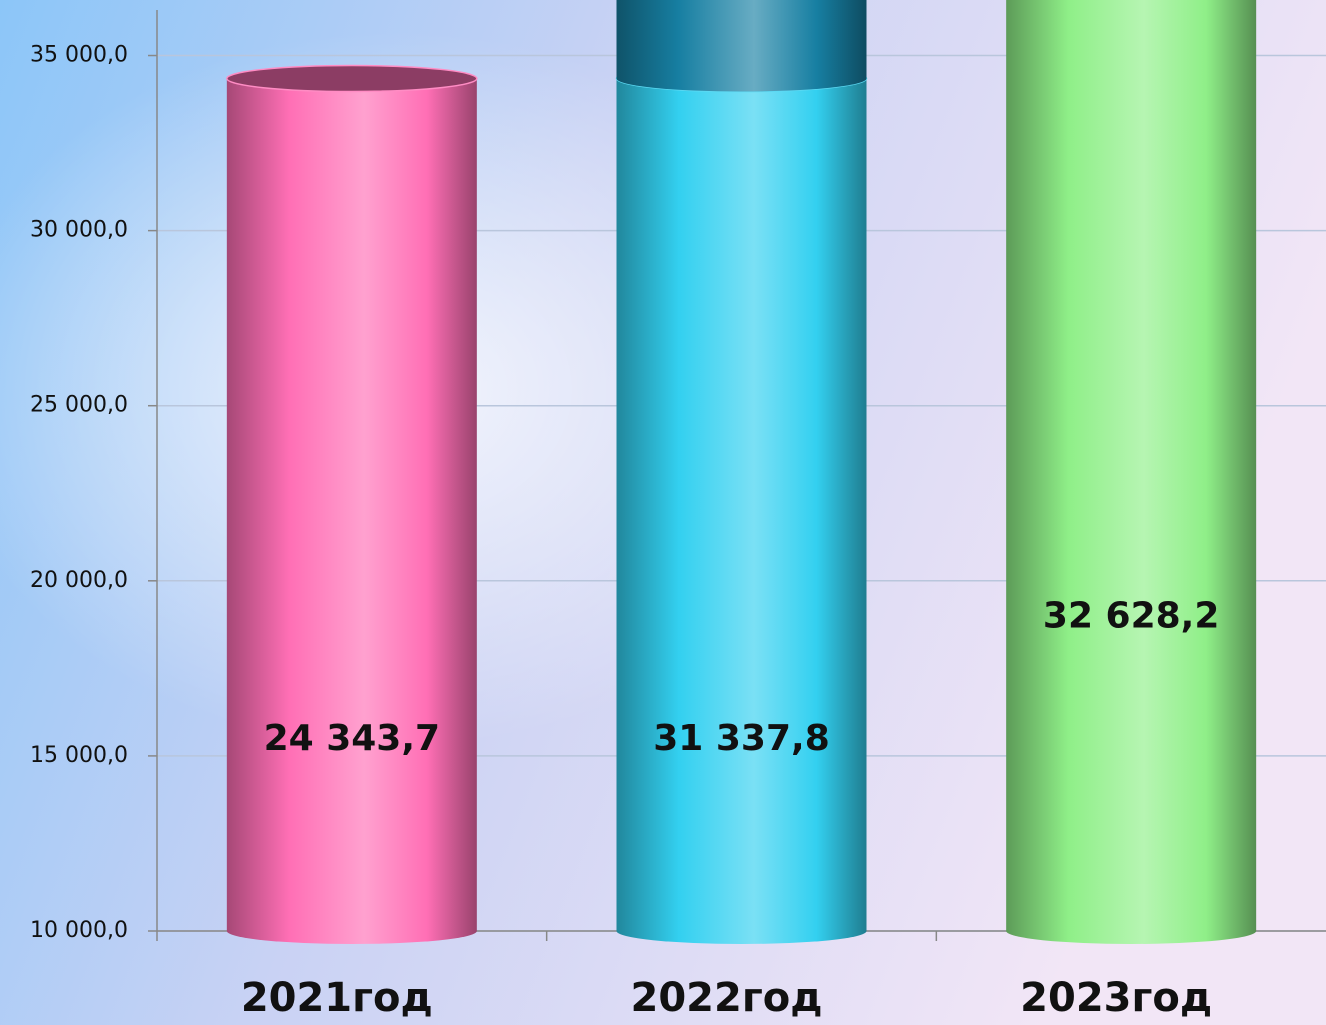  I want to click on x-tick-label: 2022год, so click(726, 998).